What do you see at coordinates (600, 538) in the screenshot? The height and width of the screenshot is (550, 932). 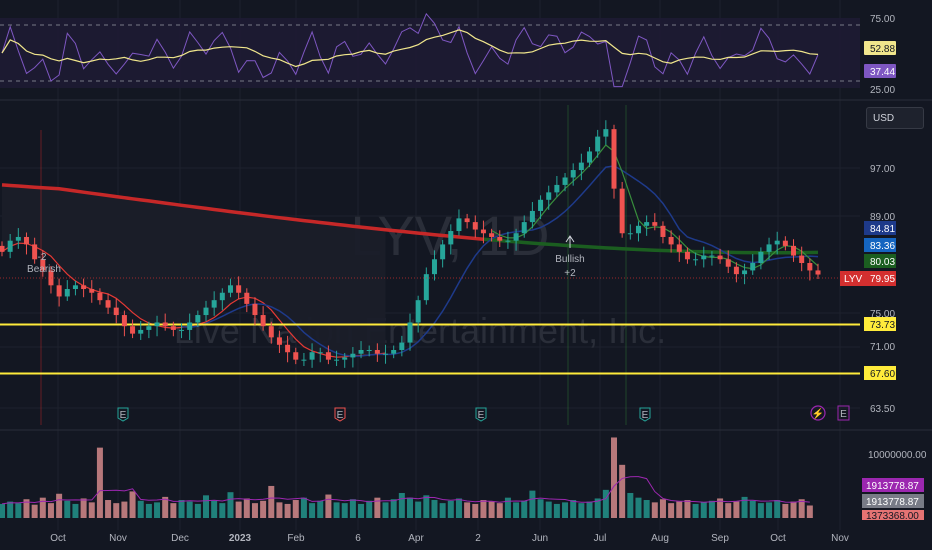 I see `time-label-9: Jul` at bounding box center [600, 538].